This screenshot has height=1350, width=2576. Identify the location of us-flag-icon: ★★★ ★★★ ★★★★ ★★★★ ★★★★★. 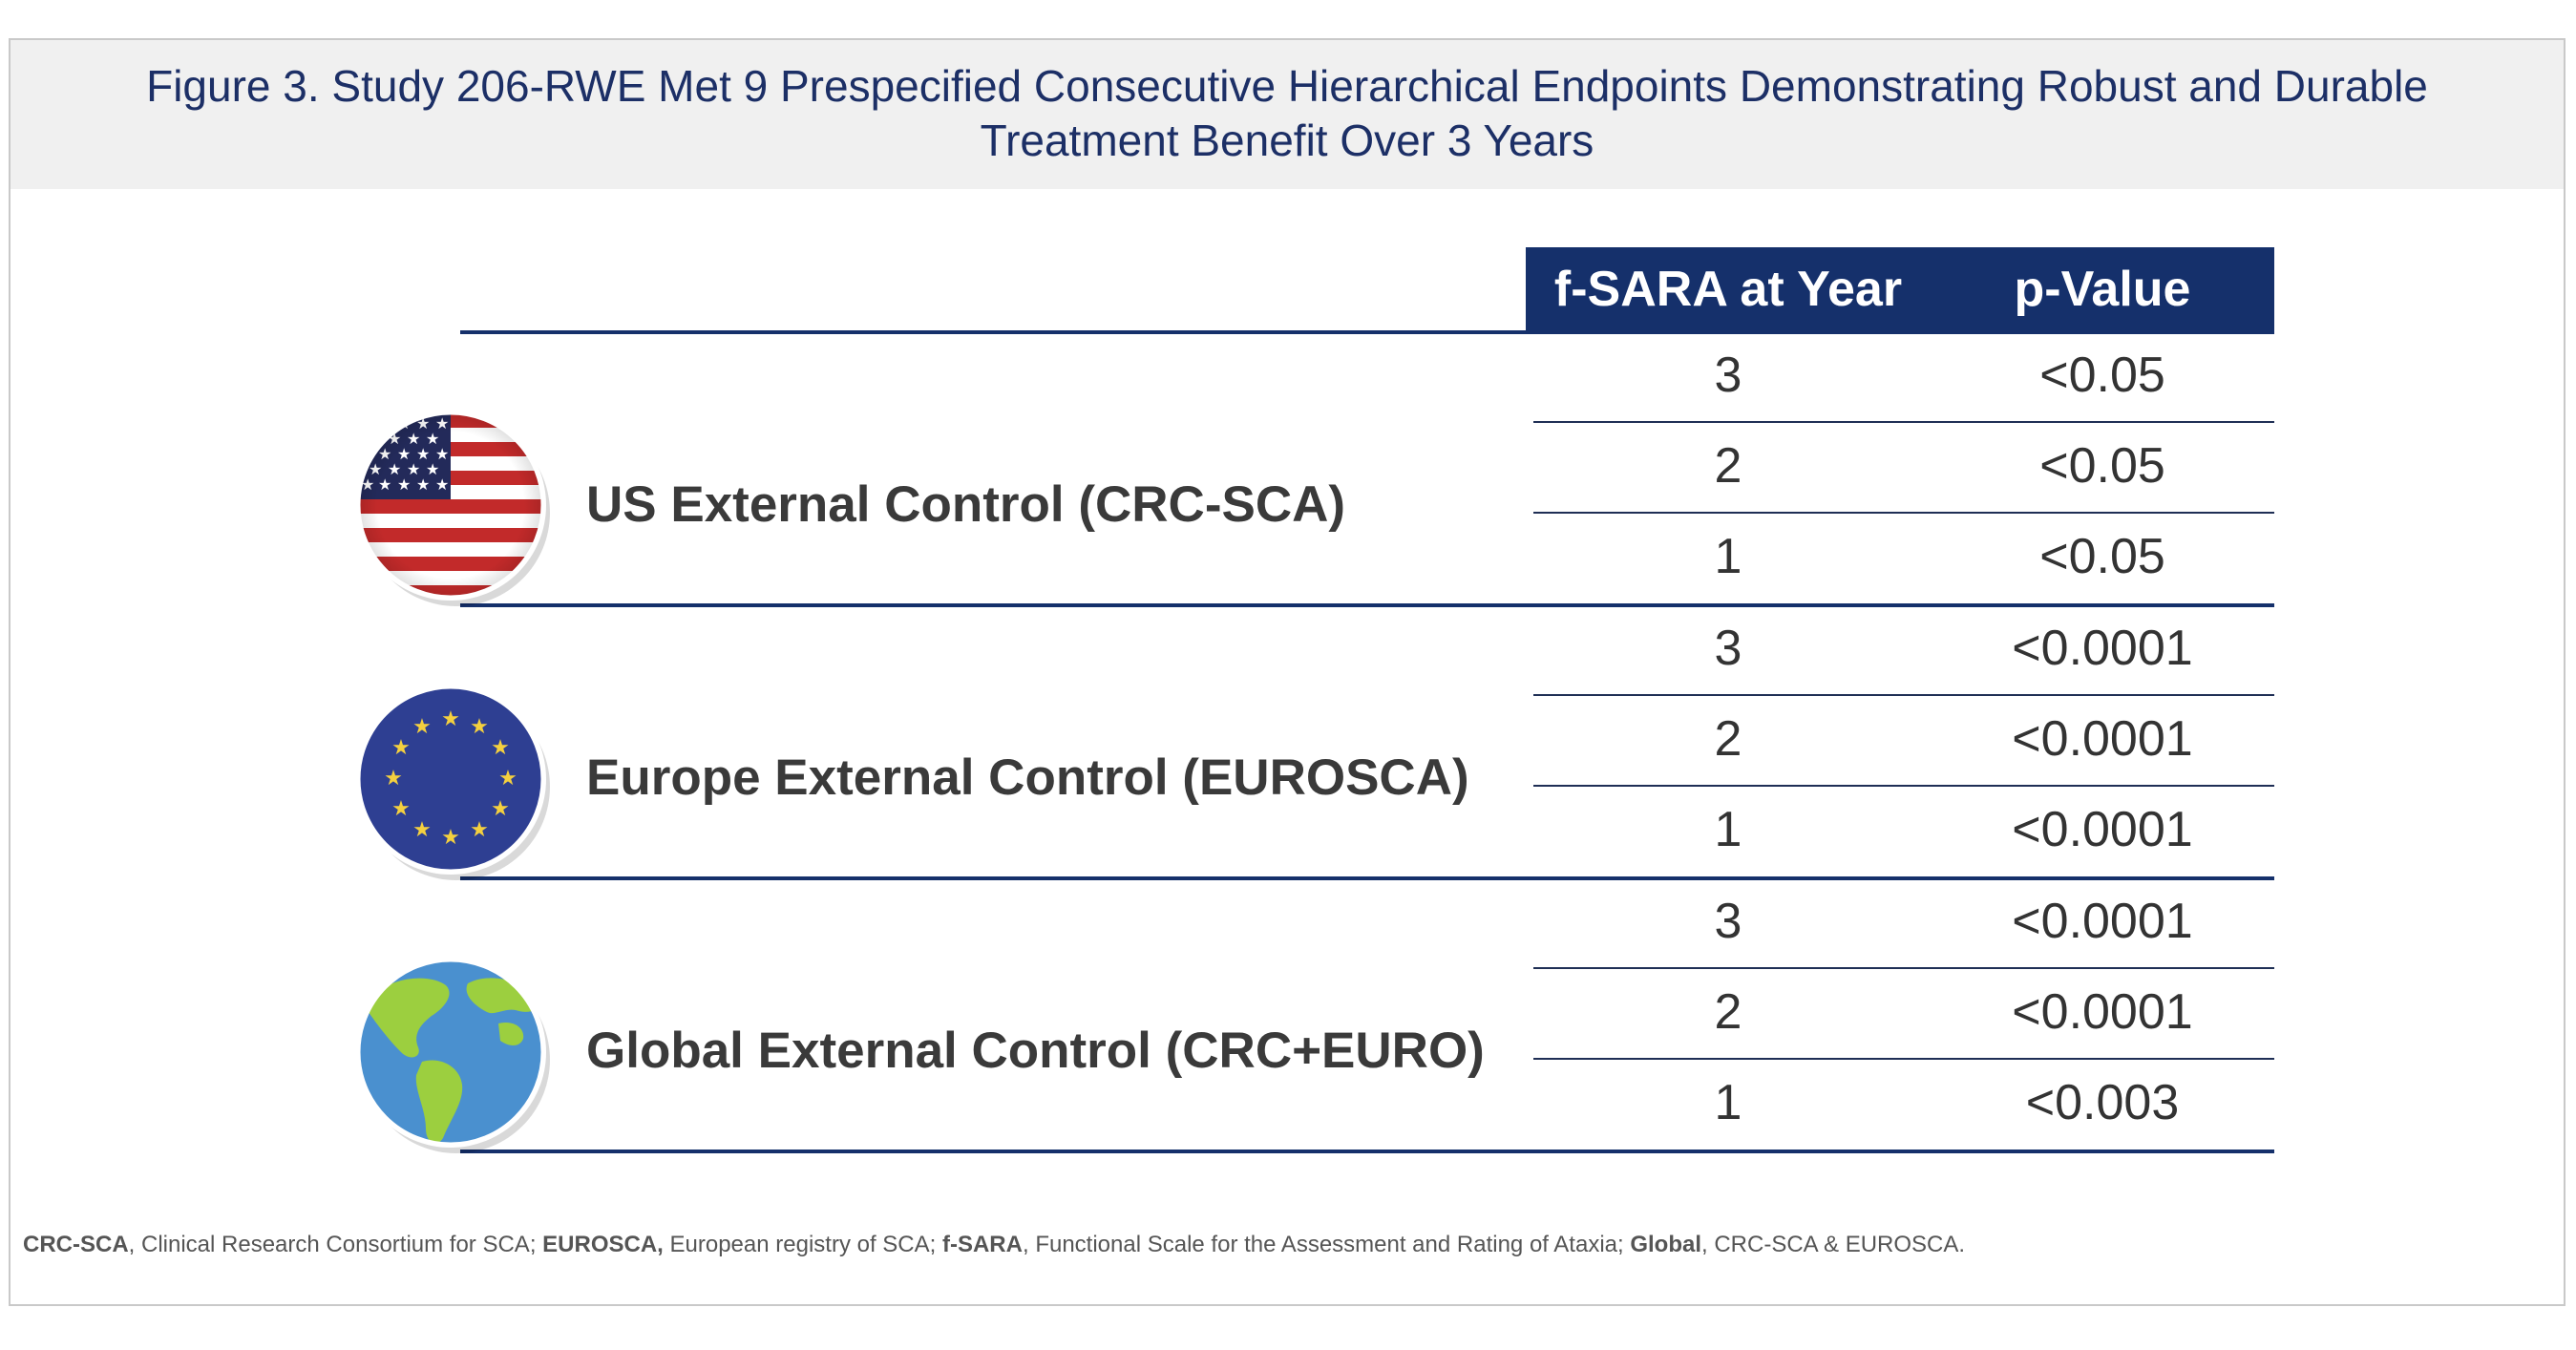
(452, 508).